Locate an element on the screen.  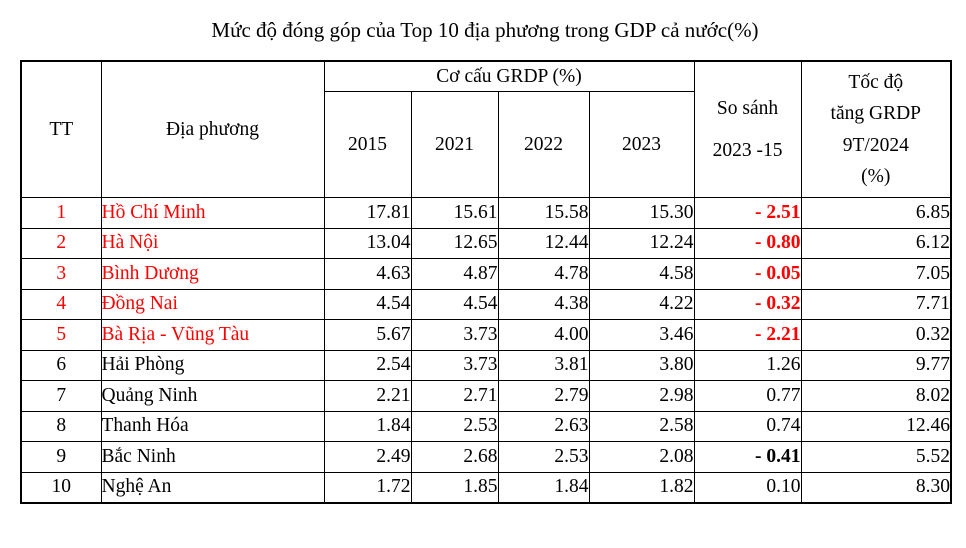
compare-cell: - 2.51 is located at coordinates (747, 213).